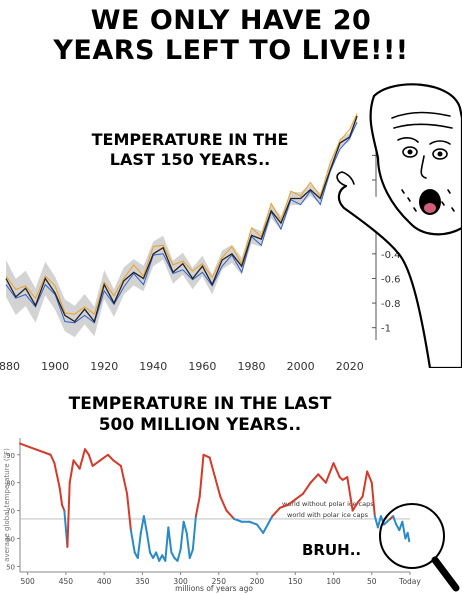  I want to click on x-tick-label: Today, so click(409, 581).